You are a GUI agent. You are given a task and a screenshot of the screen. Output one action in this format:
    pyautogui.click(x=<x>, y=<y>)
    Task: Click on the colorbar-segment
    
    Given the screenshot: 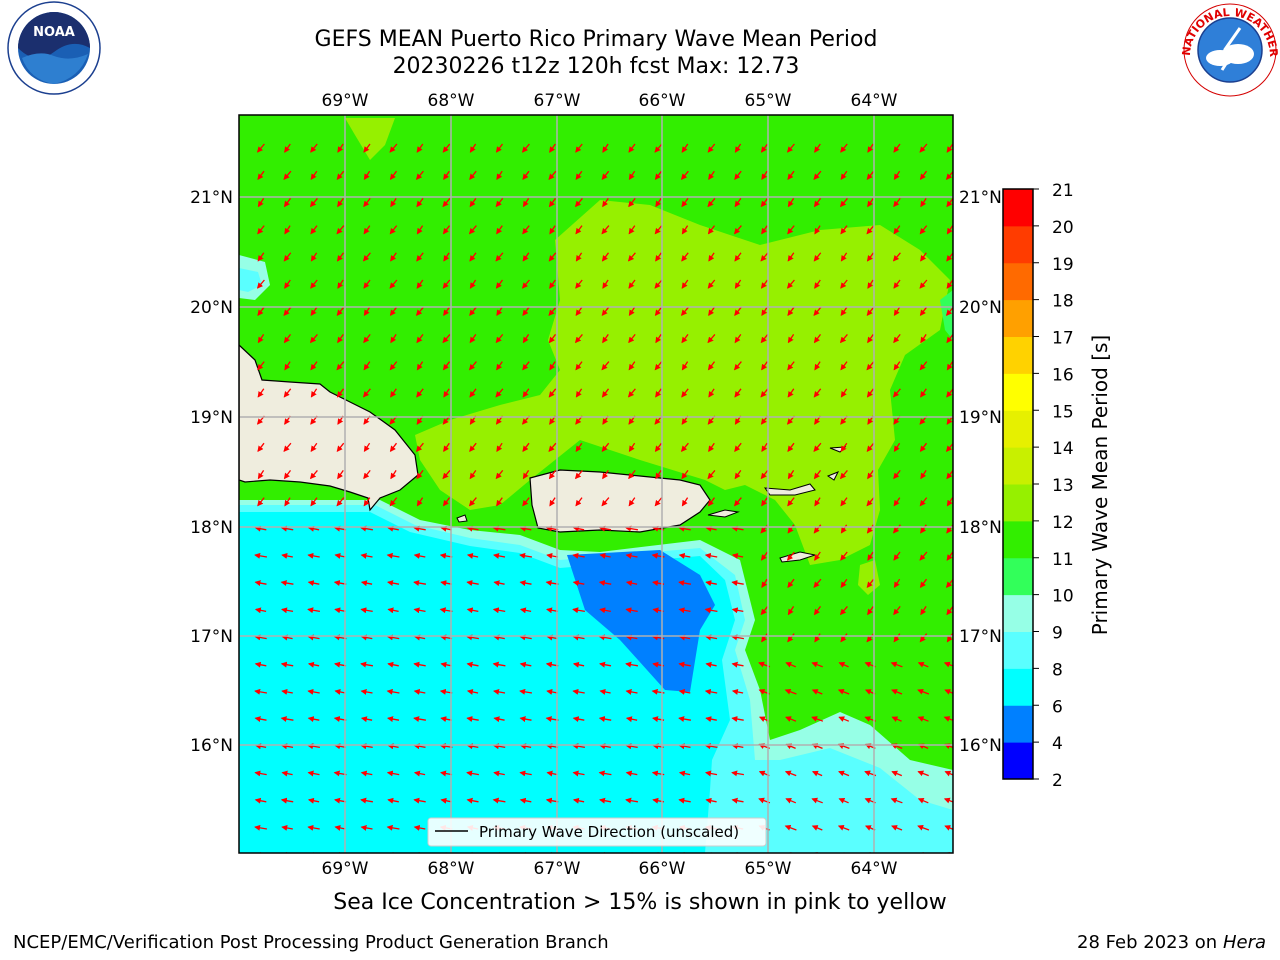 What is the action you would take?
    pyautogui.click(x=1018, y=355)
    